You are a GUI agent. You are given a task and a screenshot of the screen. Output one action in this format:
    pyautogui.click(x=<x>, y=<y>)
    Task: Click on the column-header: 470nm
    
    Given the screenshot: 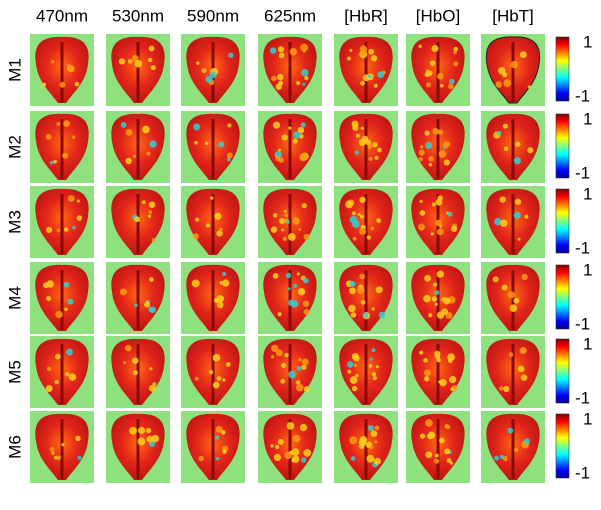 What is the action you would take?
    pyautogui.click(x=62, y=15)
    